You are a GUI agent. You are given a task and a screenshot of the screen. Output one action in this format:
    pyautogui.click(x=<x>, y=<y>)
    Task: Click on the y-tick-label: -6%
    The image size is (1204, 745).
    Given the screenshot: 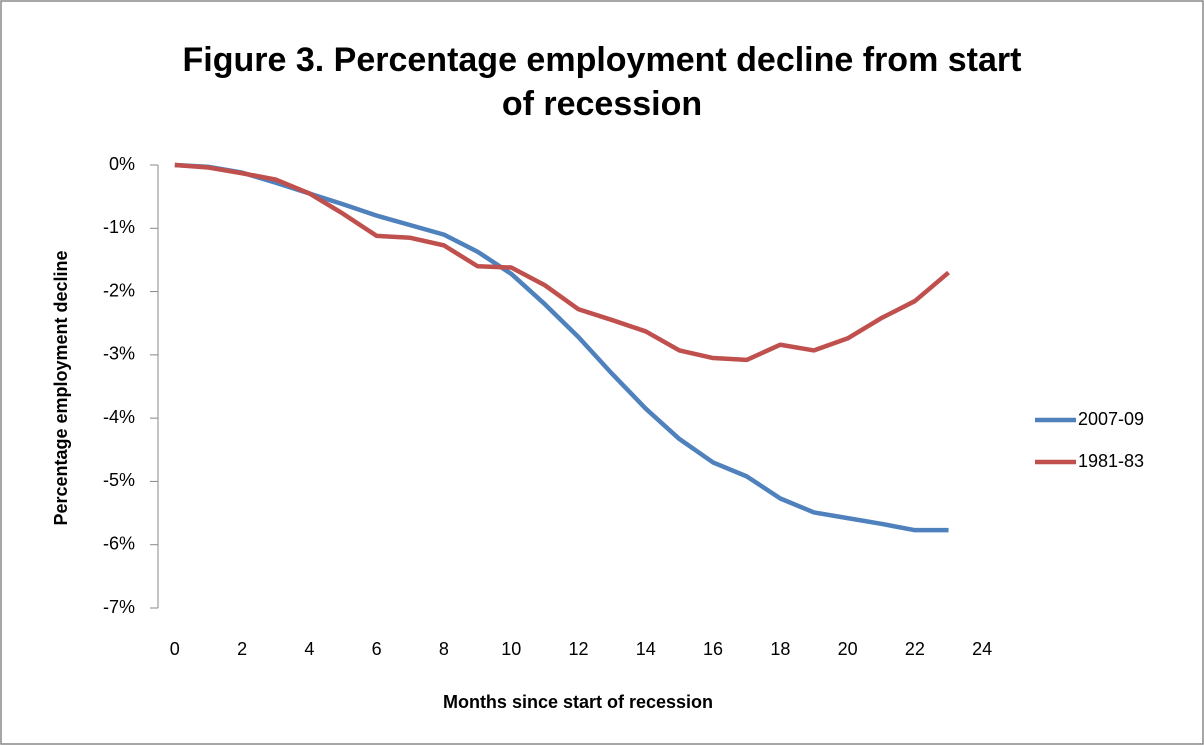 What is the action you would take?
    pyautogui.click(x=119, y=543)
    